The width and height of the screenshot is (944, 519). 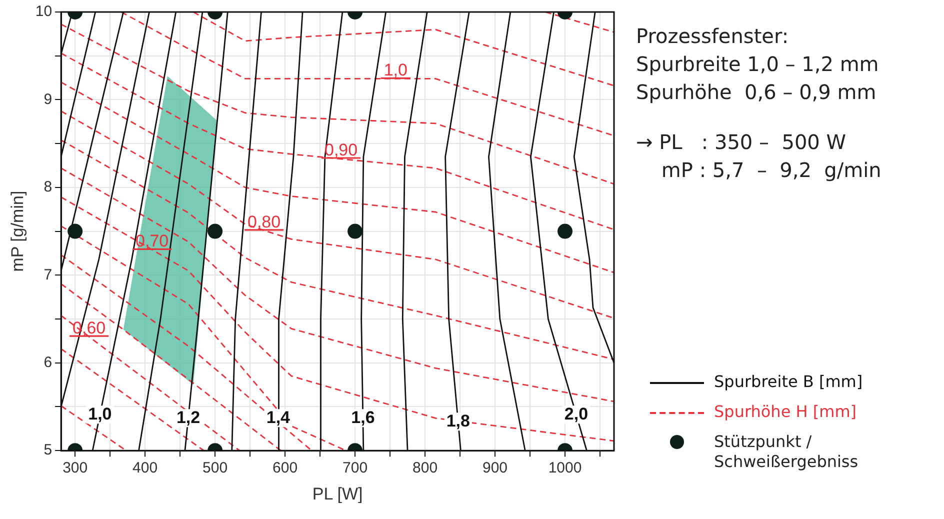 I want to click on y-axis-title: mP [g/min], so click(x=17, y=231).